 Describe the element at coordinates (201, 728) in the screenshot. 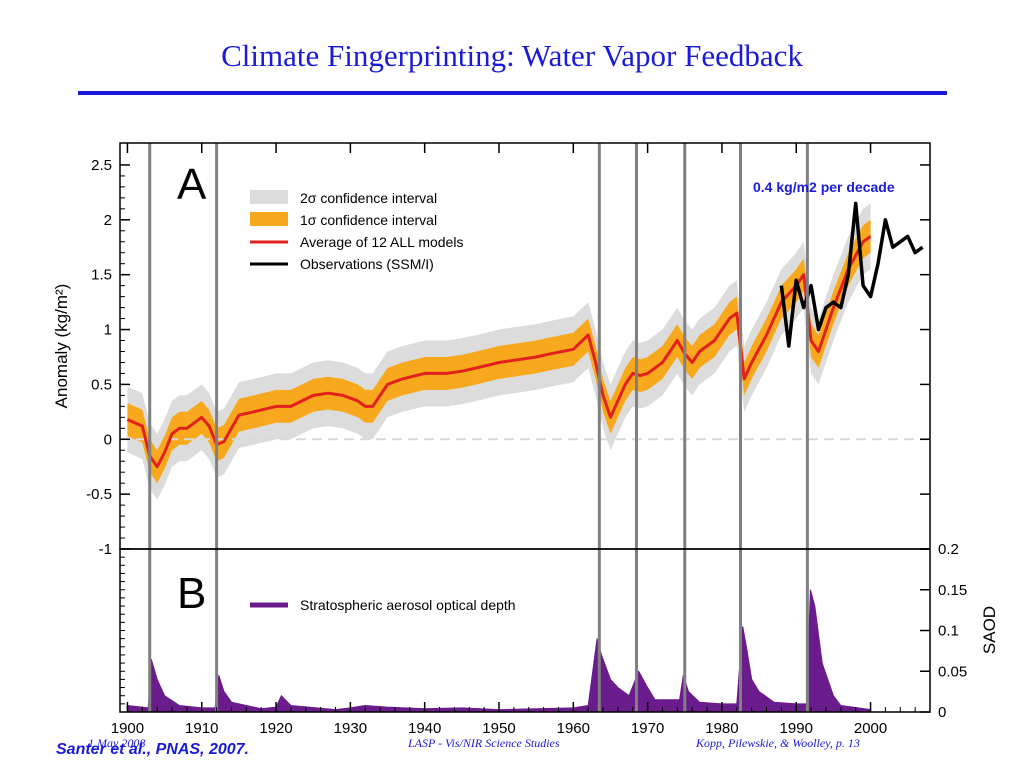

I see `x-tick-label: 1910` at that location.